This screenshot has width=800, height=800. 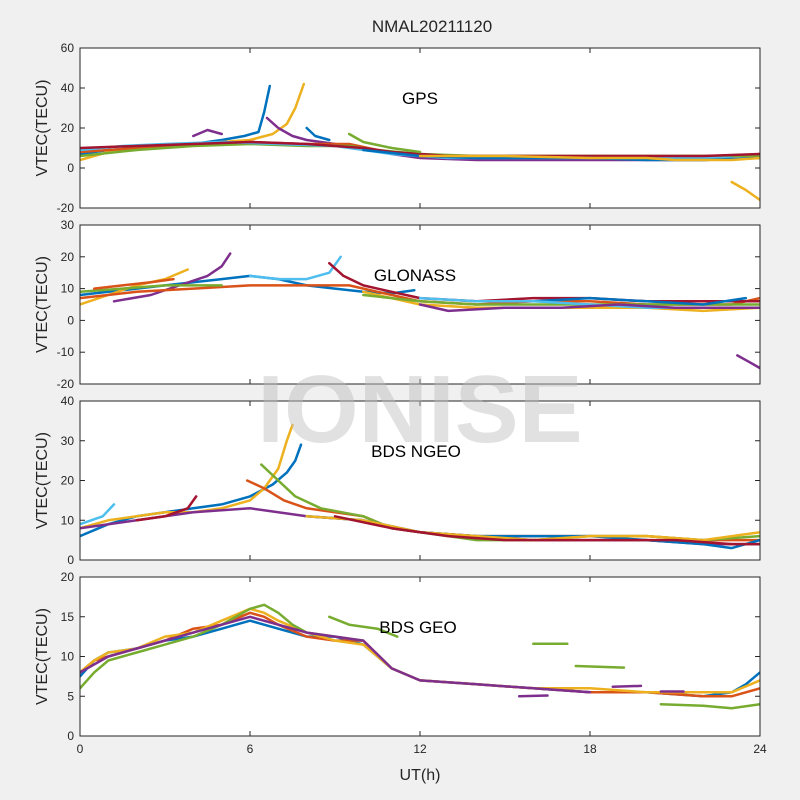 I want to click on panel-annotation: BDS NGEO, so click(x=416, y=451).